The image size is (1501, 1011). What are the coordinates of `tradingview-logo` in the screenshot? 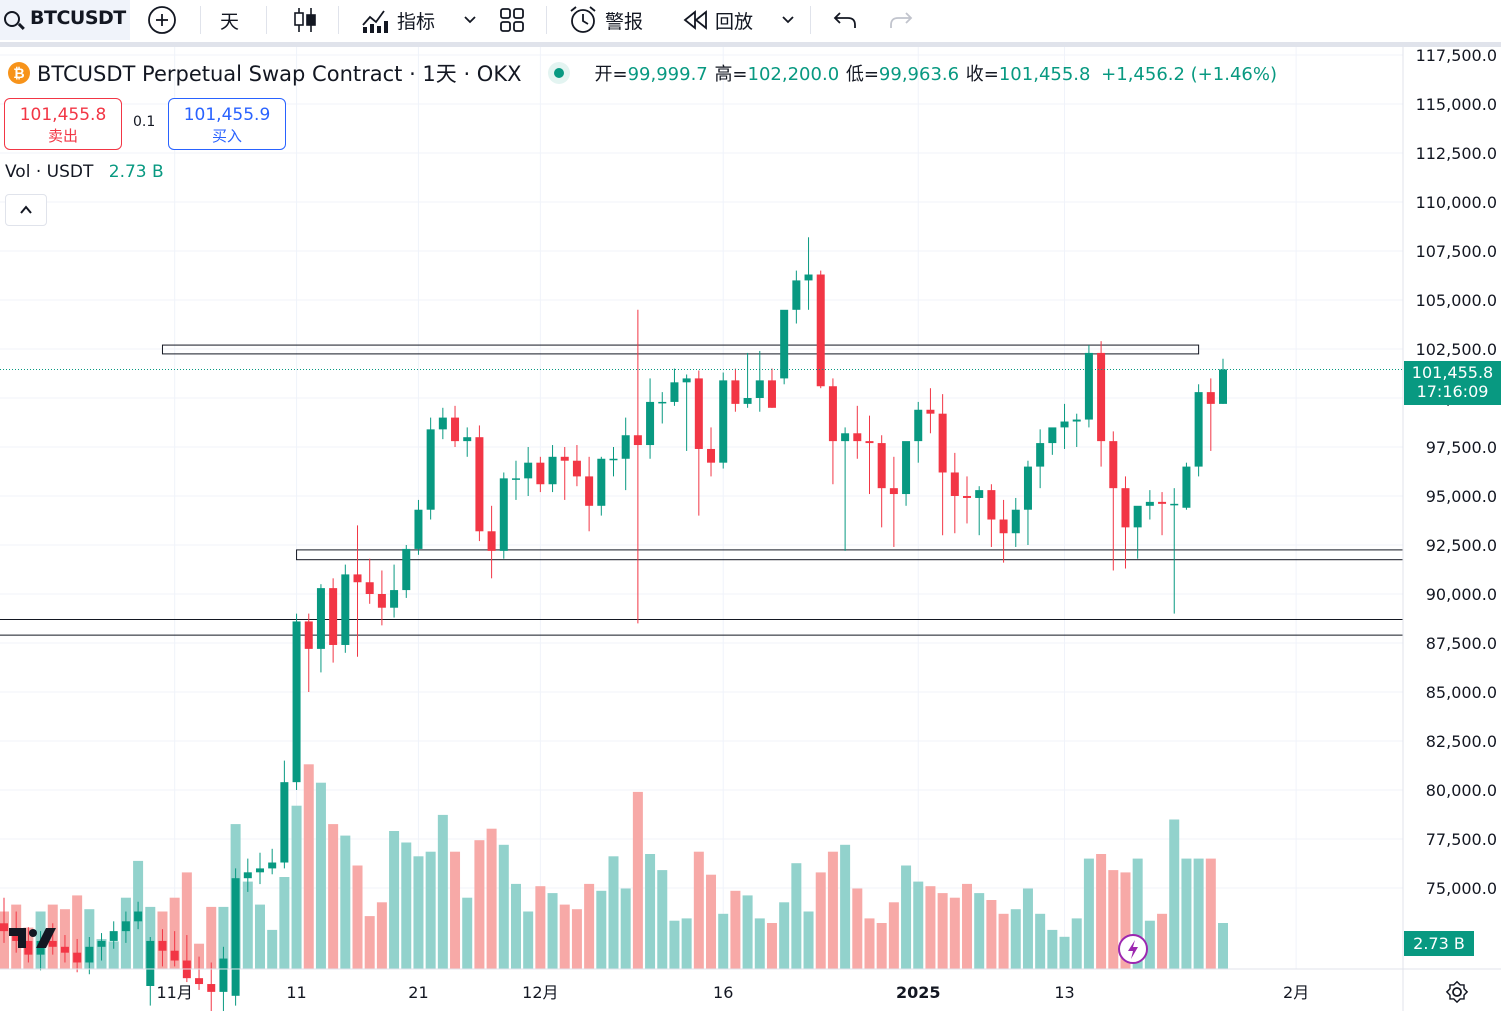 It's located at (32, 939).